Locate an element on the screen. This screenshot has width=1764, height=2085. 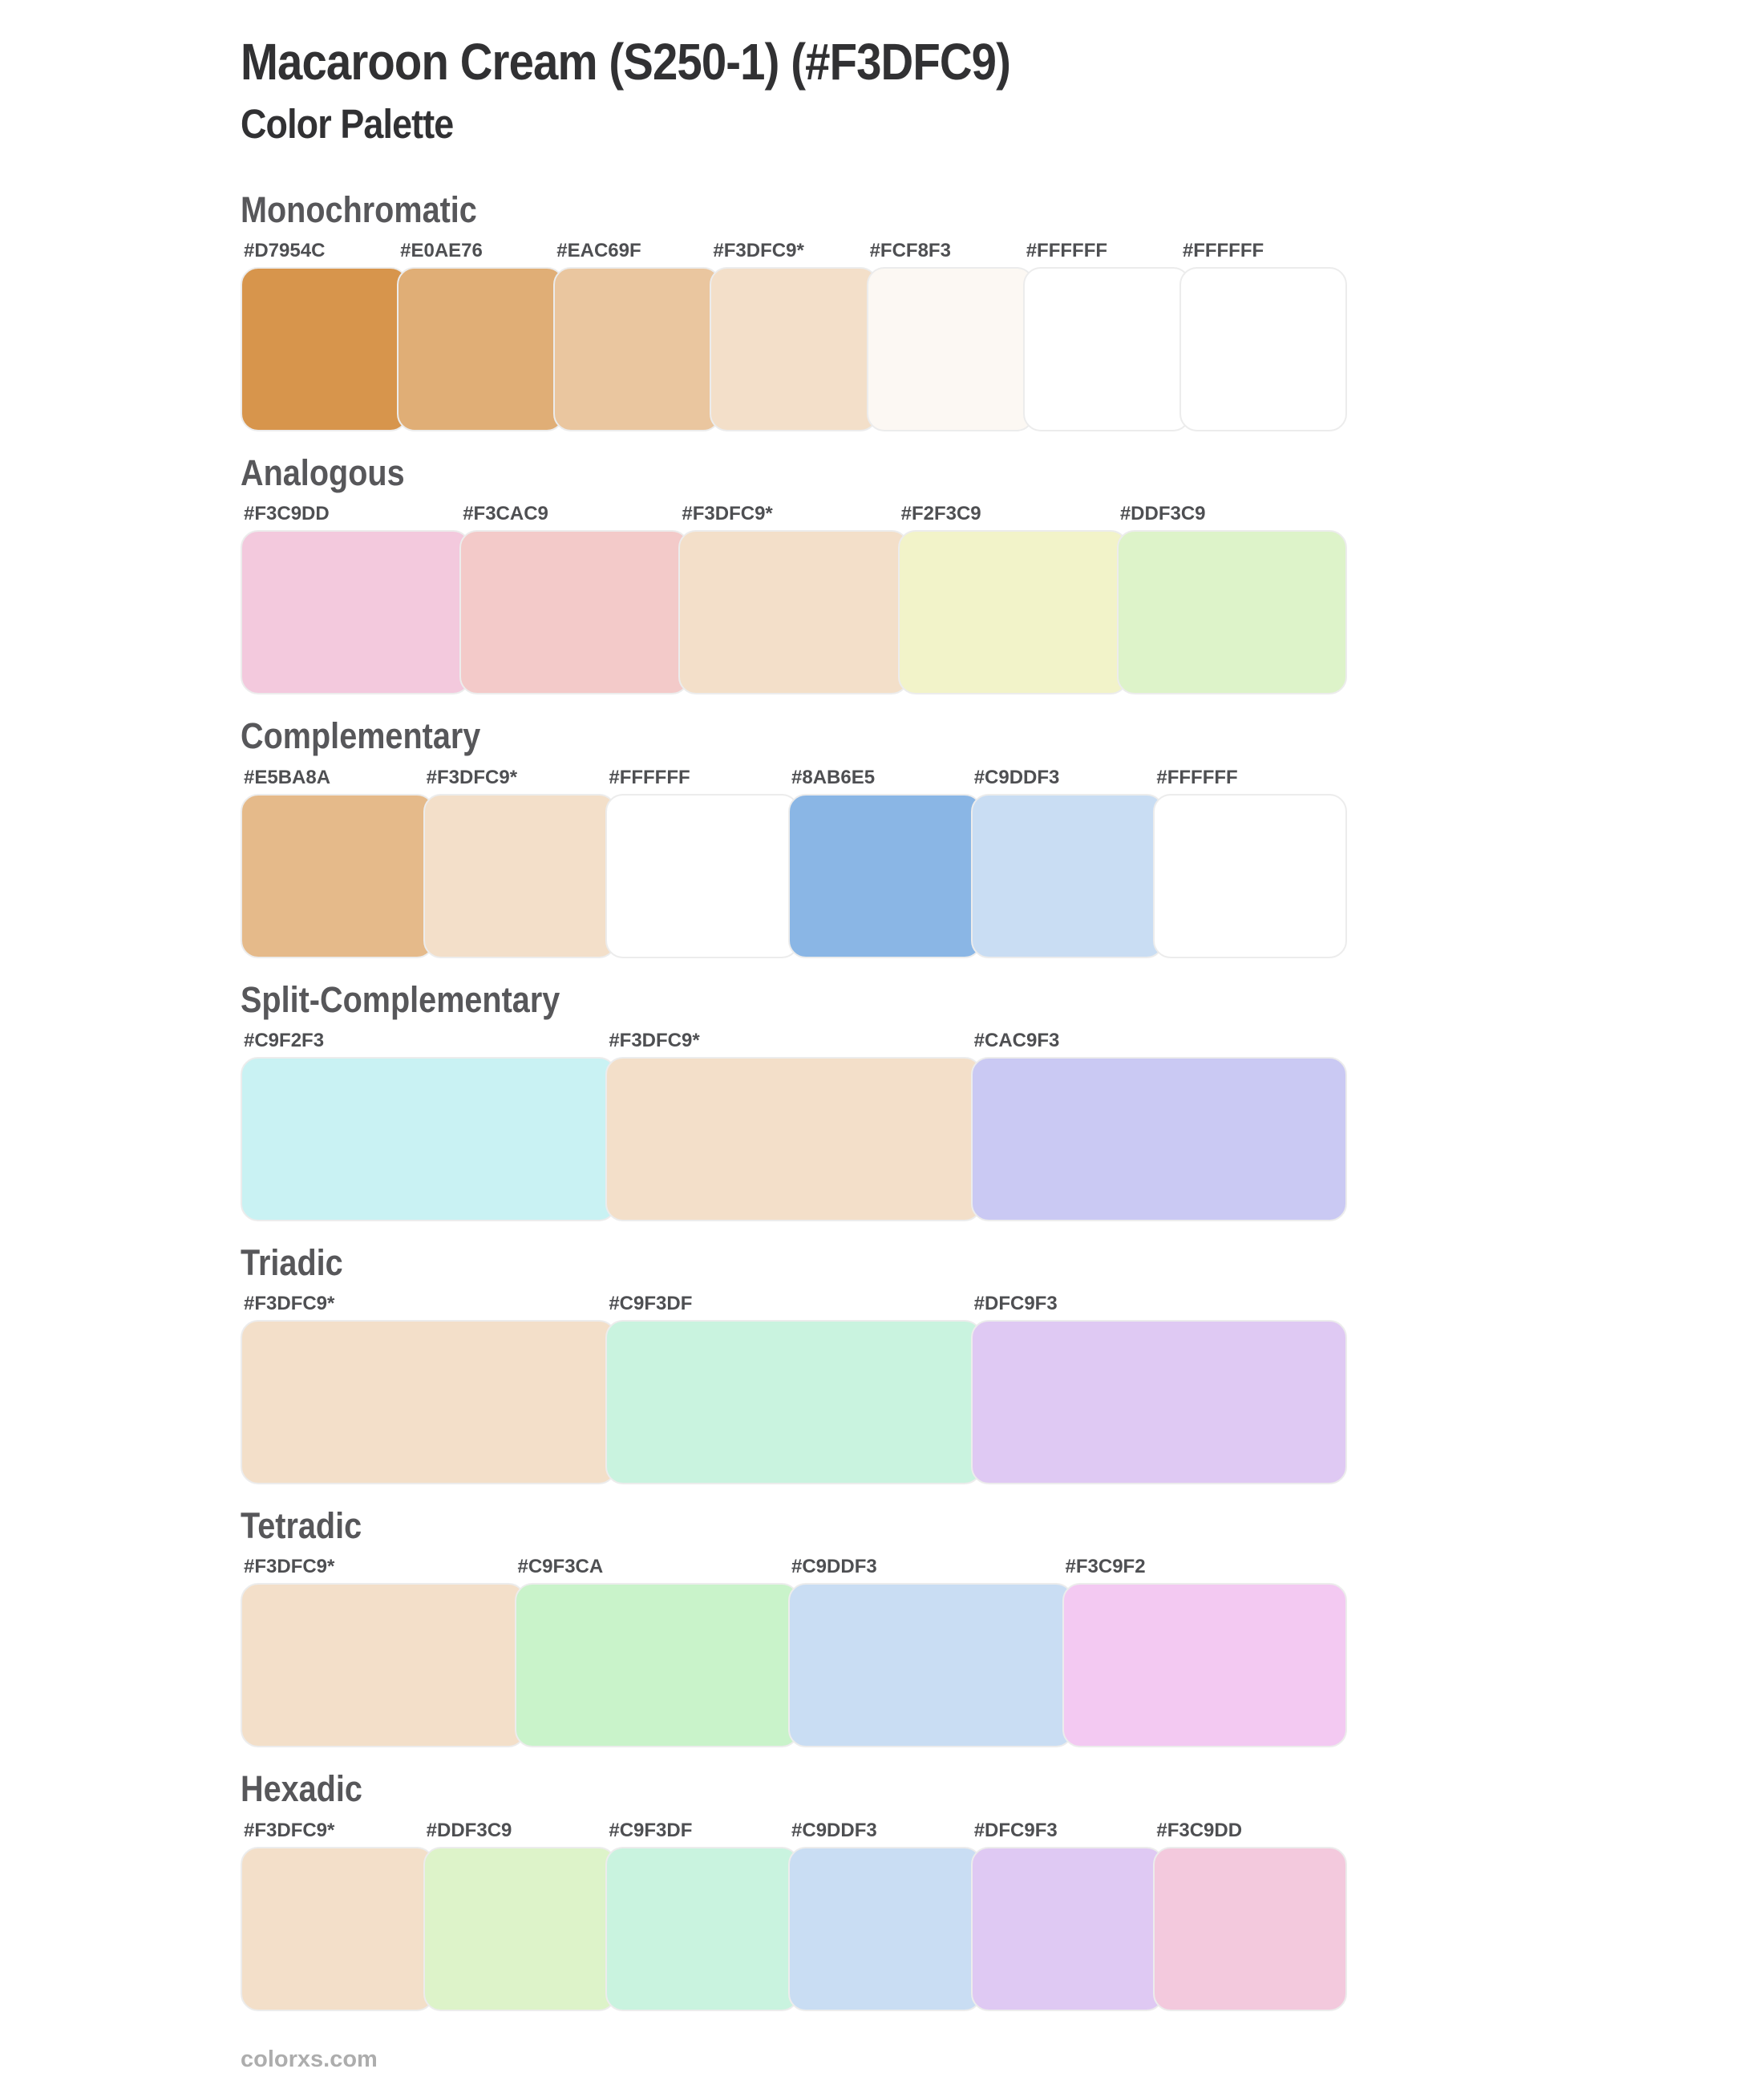
swatch-column: #8AB6E5 is located at coordinates (885, 862).